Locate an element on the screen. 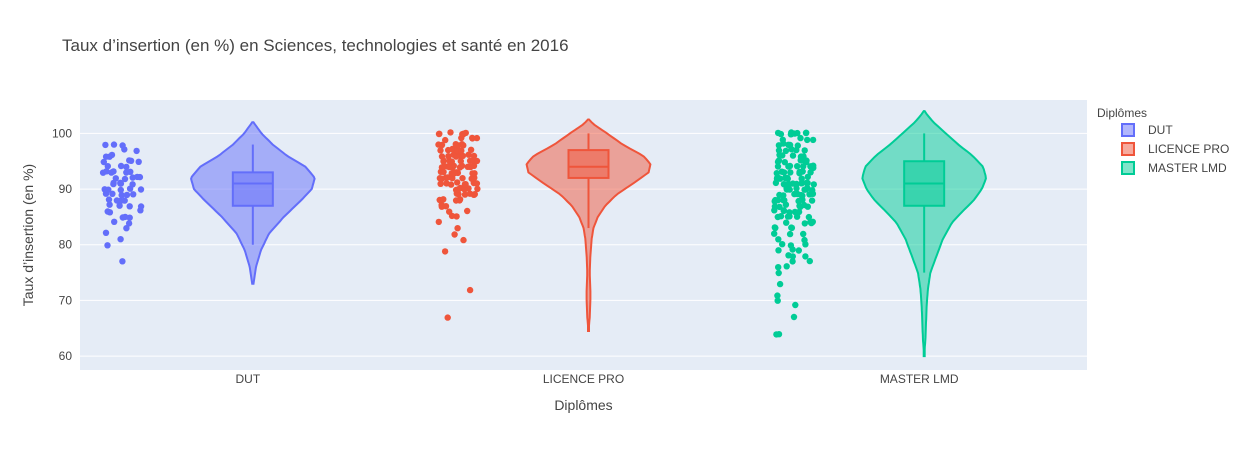 The width and height of the screenshot is (1247, 450). legend-item: MASTER LMD is located at coordinates (1174, 168).